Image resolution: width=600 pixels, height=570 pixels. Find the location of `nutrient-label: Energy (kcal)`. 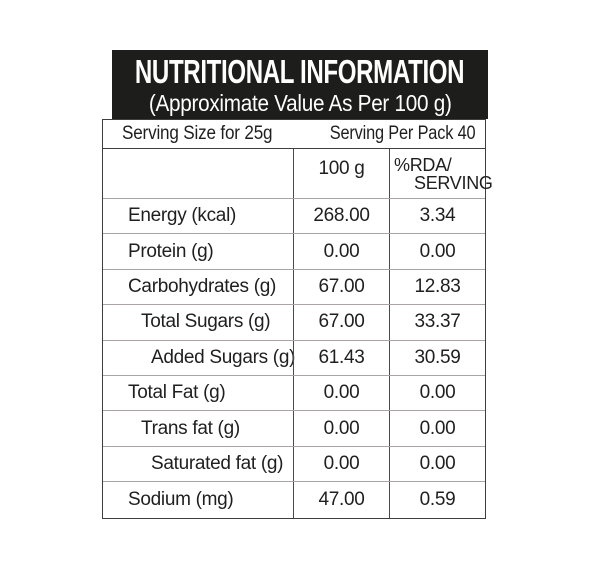

nutrient-label: Energy (kcal) is located at coordinates (182, 216).